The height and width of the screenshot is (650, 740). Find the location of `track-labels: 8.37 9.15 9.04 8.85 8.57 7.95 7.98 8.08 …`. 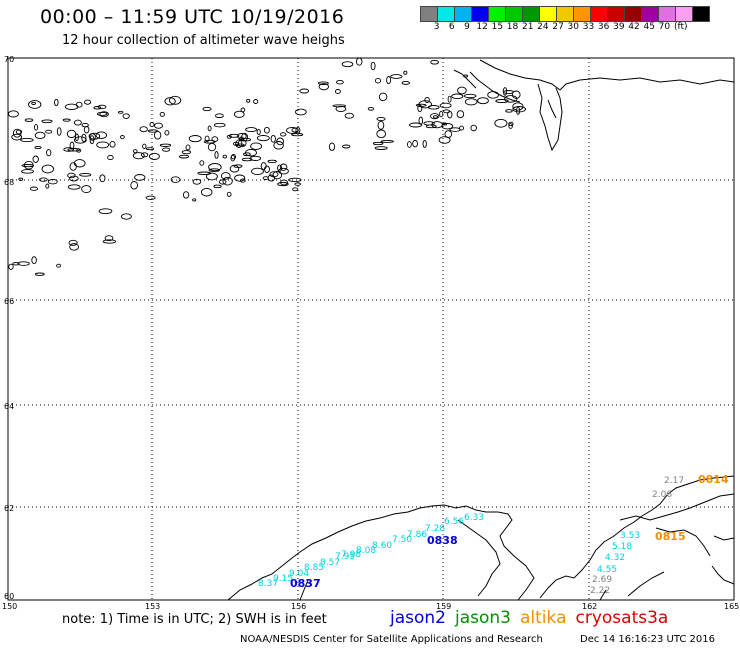

track-labels: 8.37 9.15 9.04 8.85 8.57 7.95 7.98 8.08 … is located at coordinates (493, 534).